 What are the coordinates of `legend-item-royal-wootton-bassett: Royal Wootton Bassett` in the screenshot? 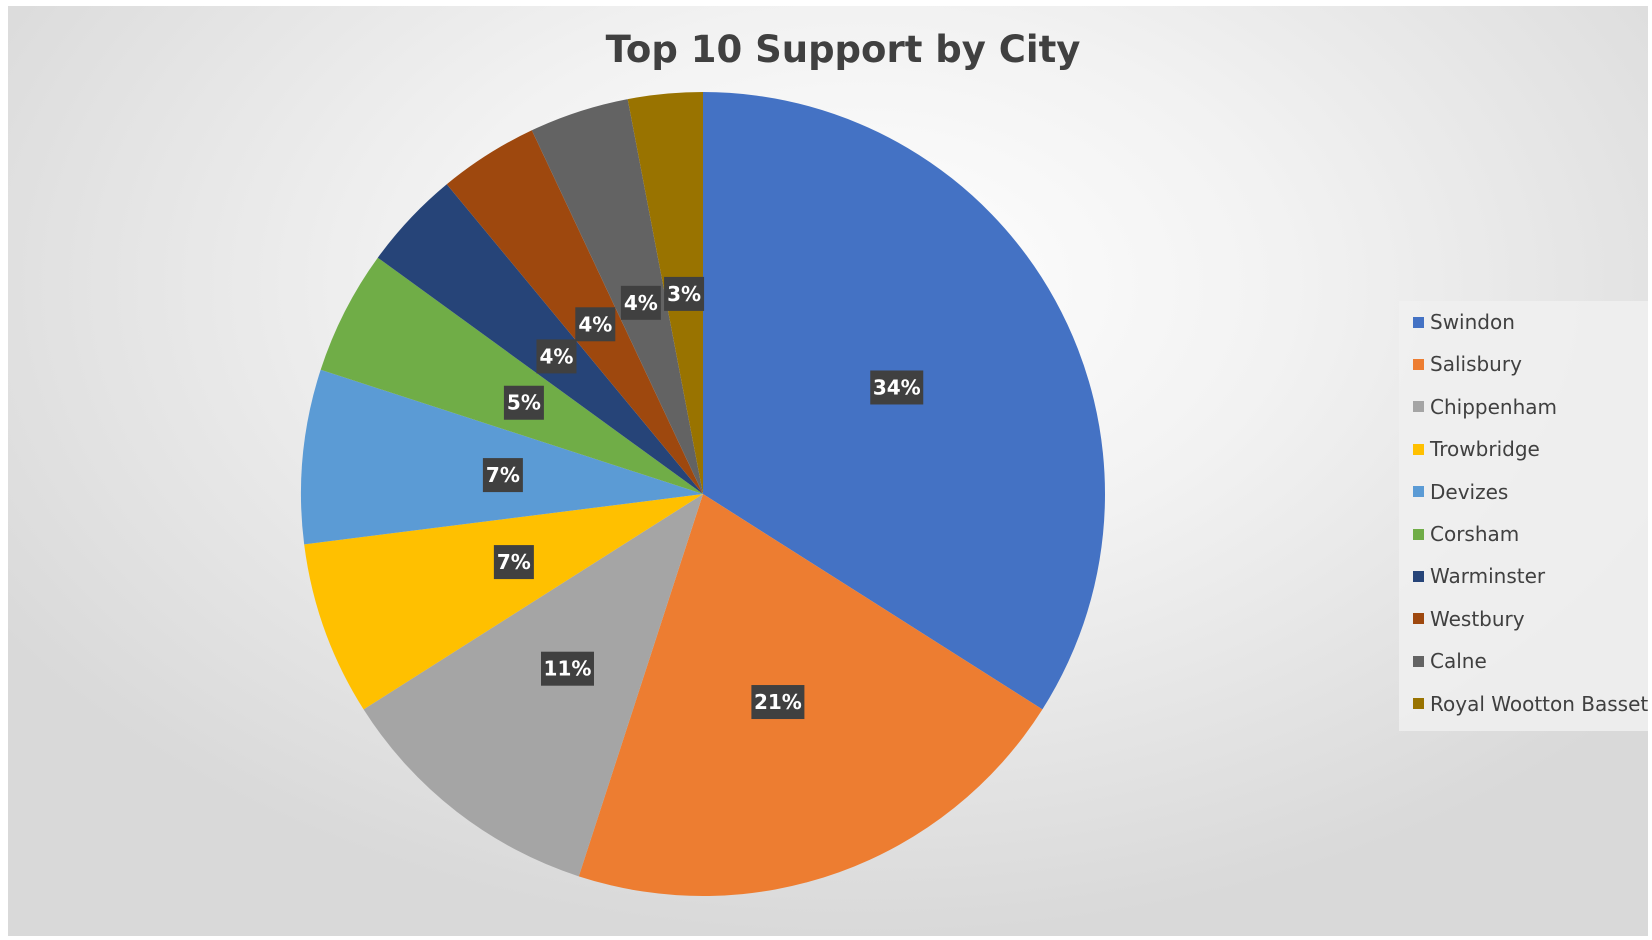 It's located at (1530, 704).